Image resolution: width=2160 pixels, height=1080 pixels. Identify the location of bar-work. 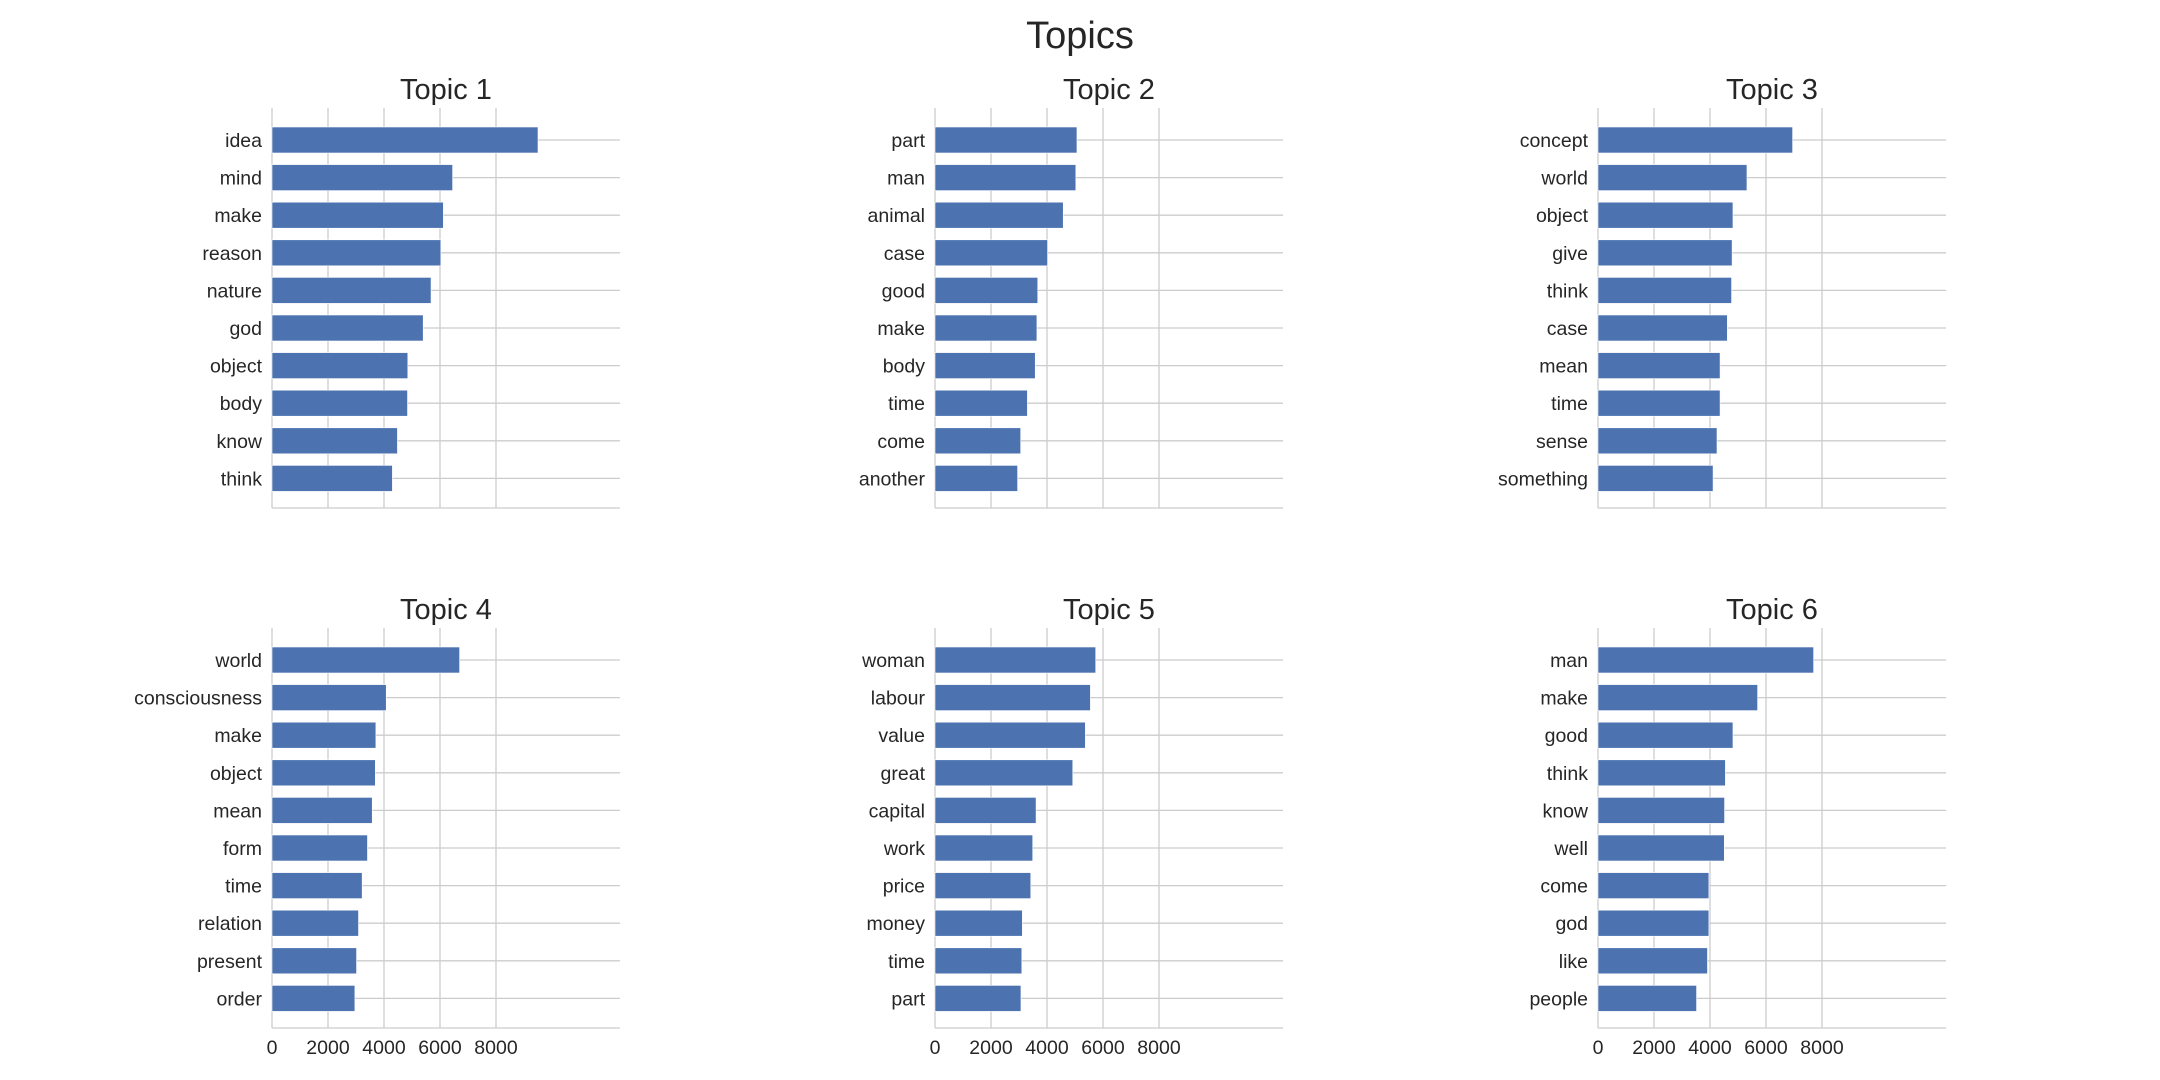
(984, 848).